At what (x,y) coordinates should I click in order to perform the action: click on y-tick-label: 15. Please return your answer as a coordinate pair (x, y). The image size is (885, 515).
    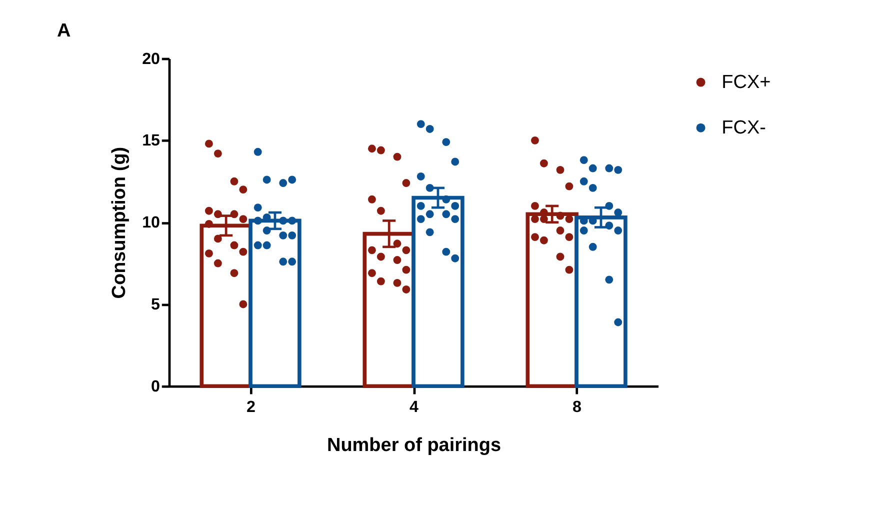
    Looking at the image, I should click on (151, 141).